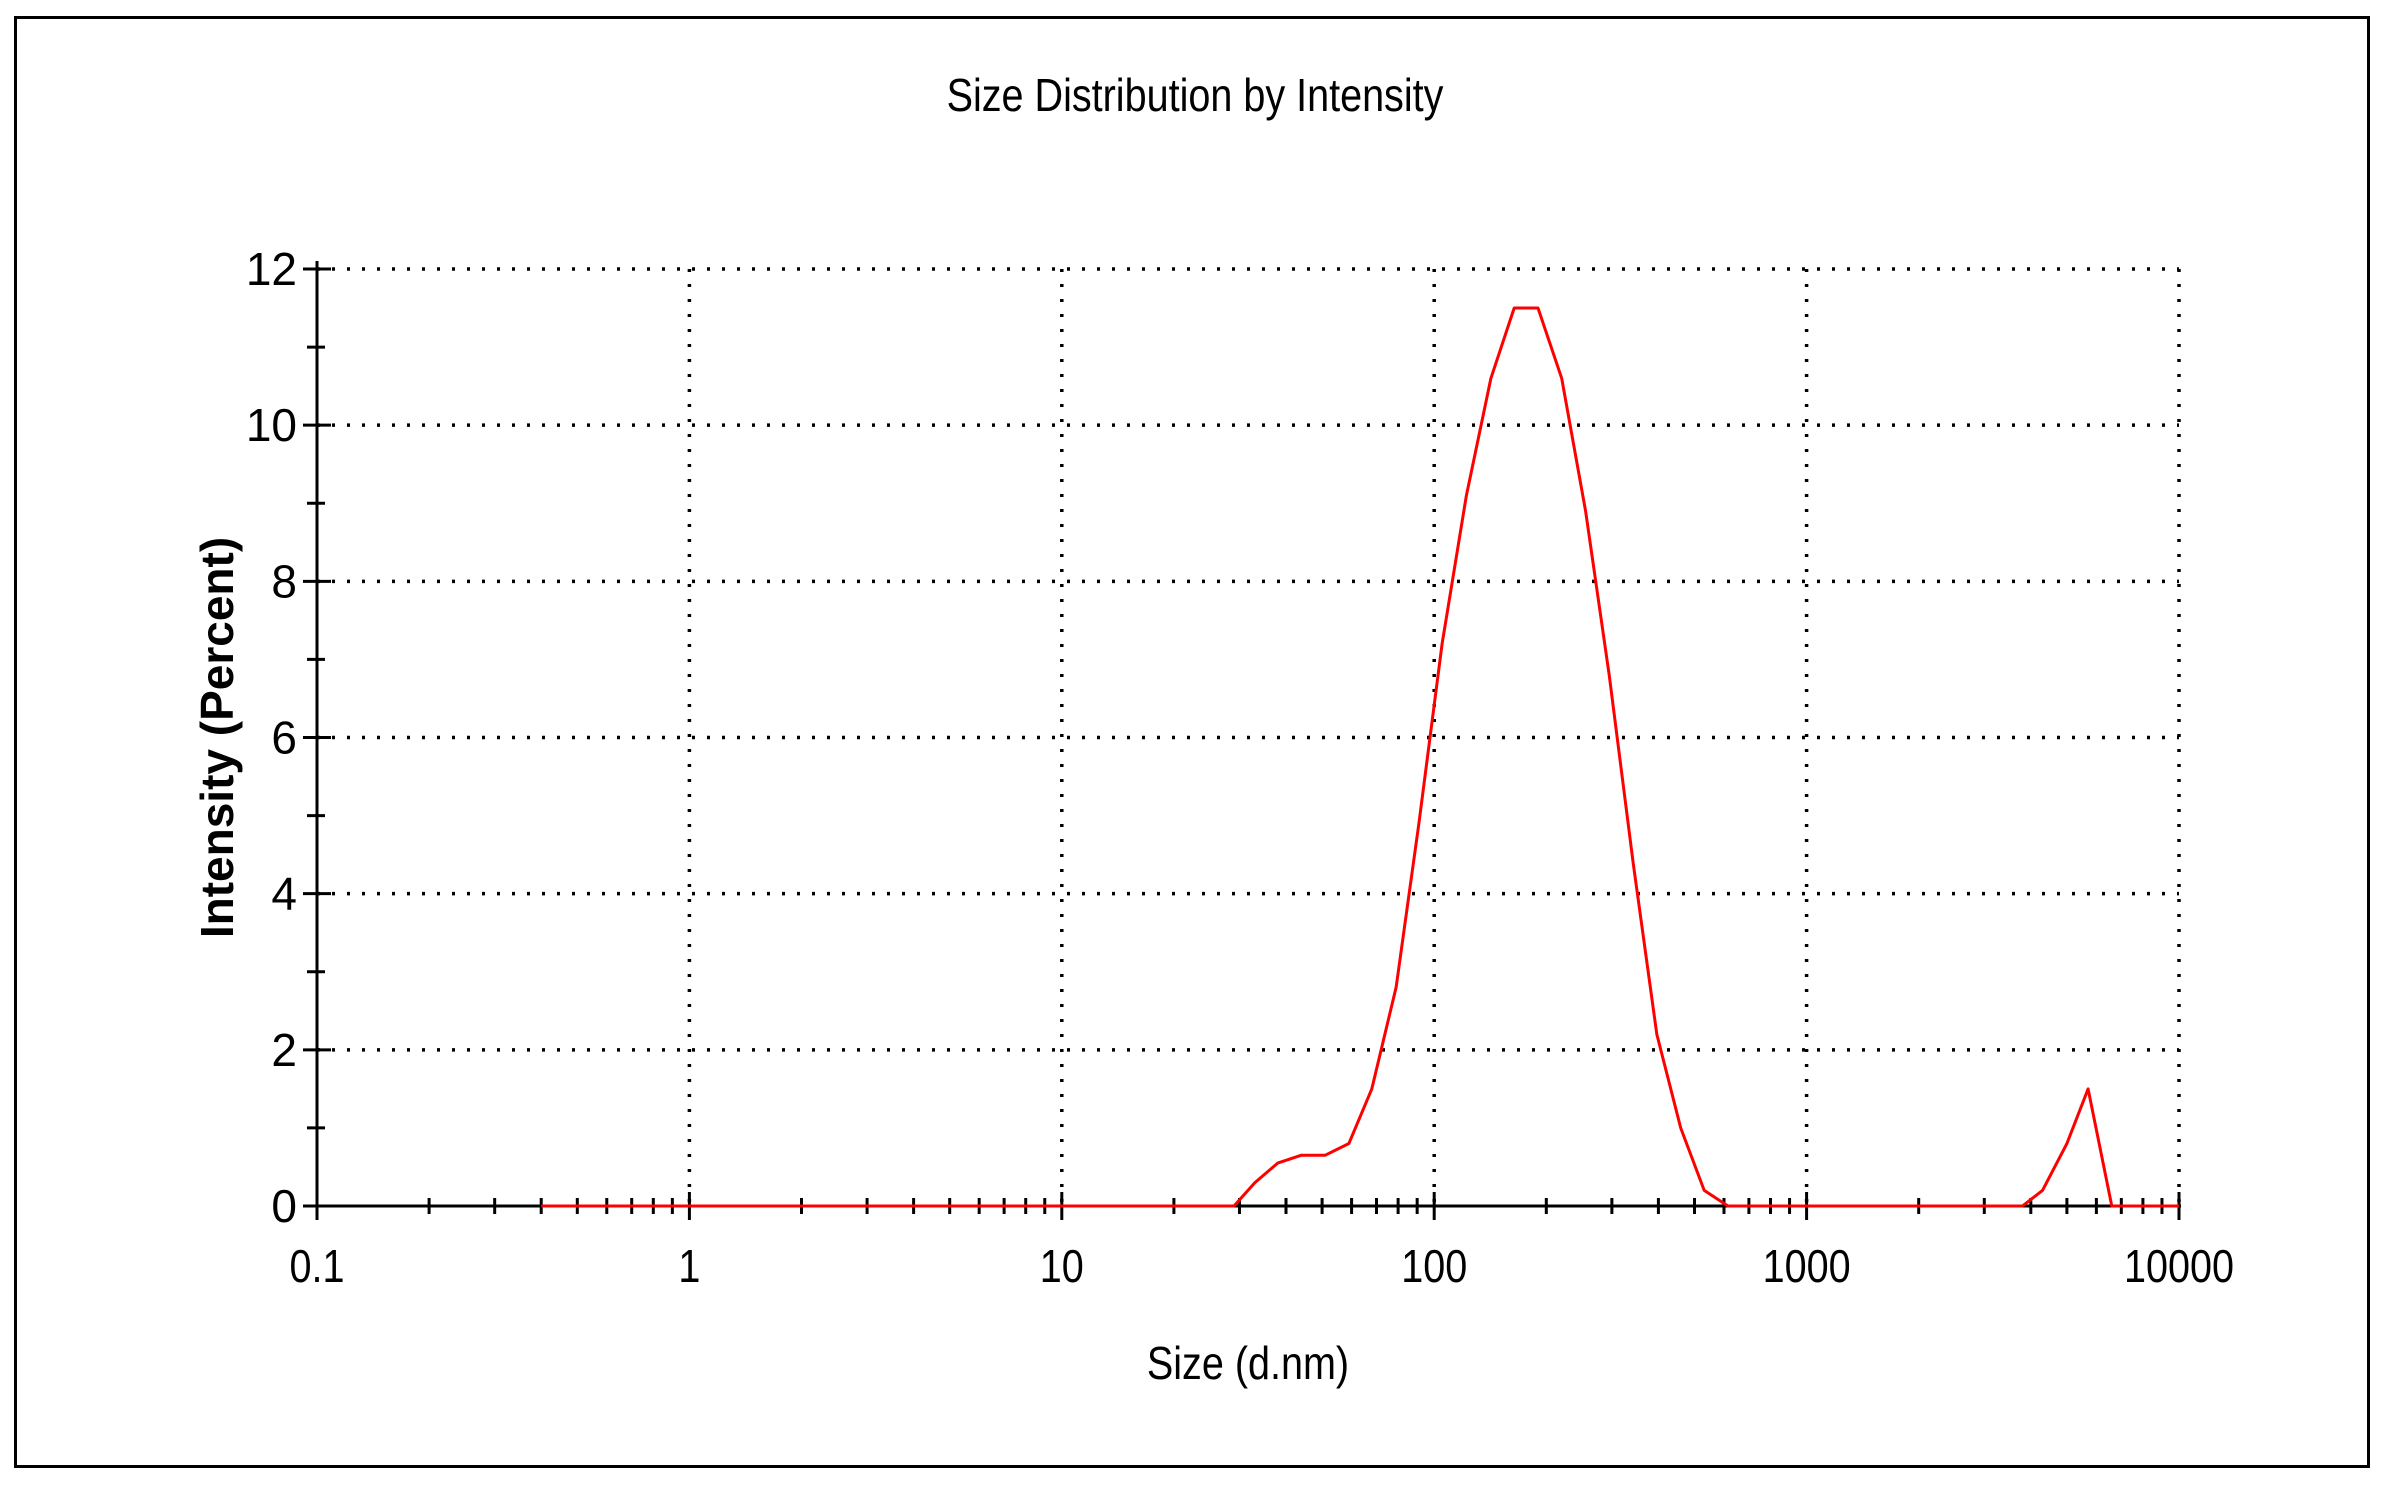 This screenshot has height=1491, width=2386. Describe the element at coordinates (317, 1266) in the screenshot. I see `x-tick-label: 0.1` at that location.